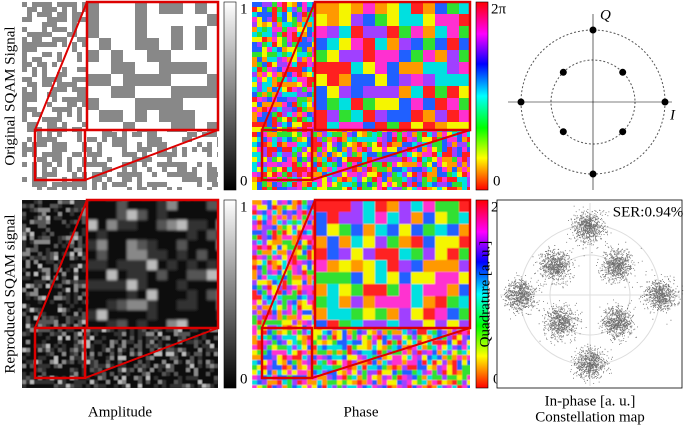 The height and width of the screenshot is (425, 685). What do you see at coordinates (648, 212) in the screenshot?
I see `ser-label: SER:0.94%` at bounding box center [648, 212].